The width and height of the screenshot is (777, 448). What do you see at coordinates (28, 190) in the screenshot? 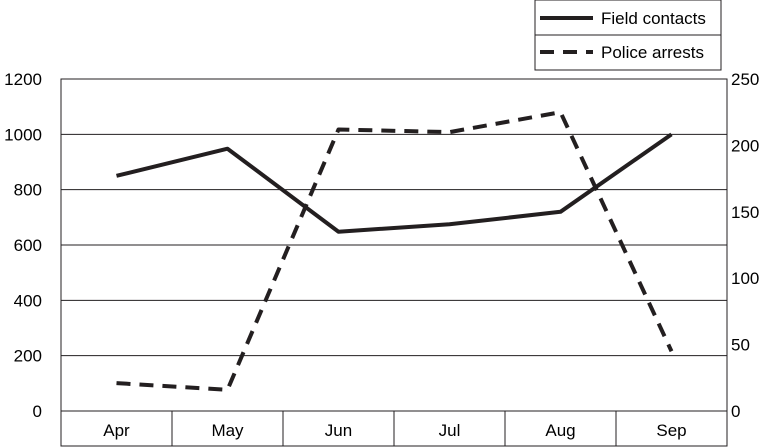
I see `y-left-tick-label: 800` at bounding box center [28, 190].